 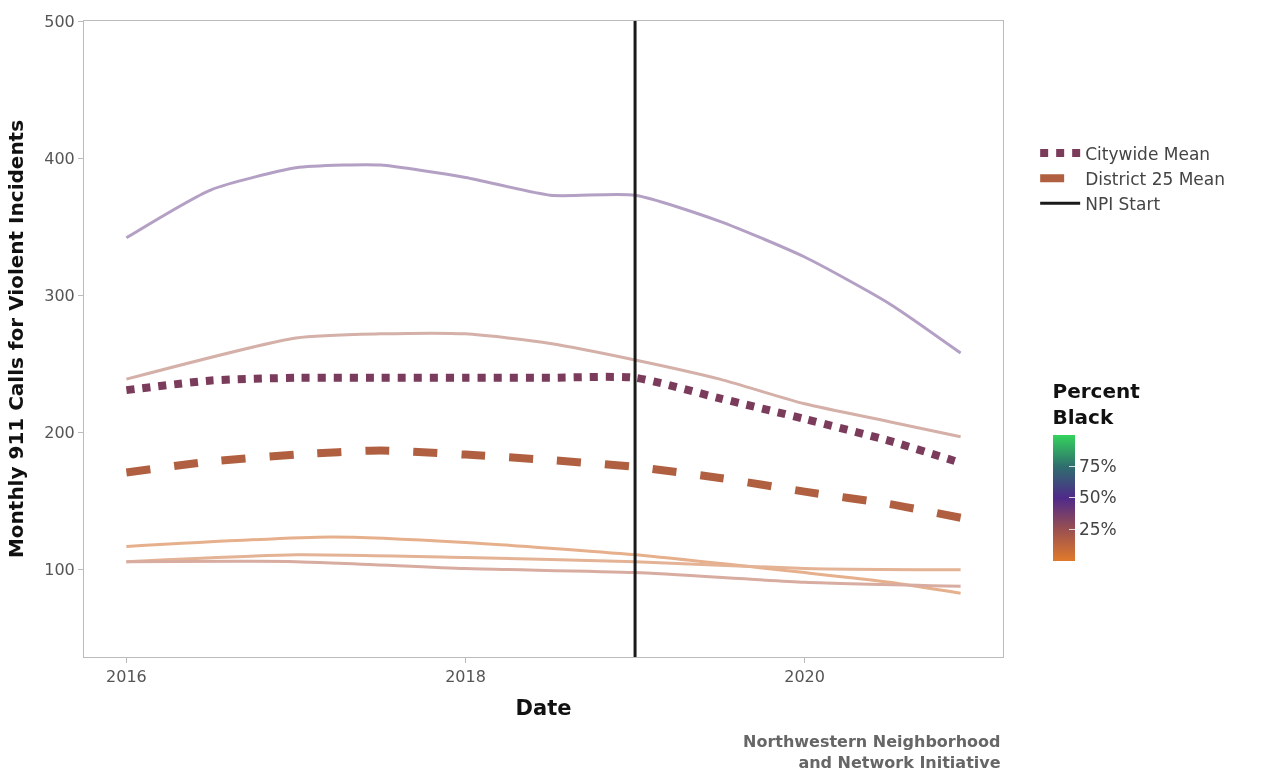 I want to click on legend-label: Citywide Mean, so click(x=1148, y=153).